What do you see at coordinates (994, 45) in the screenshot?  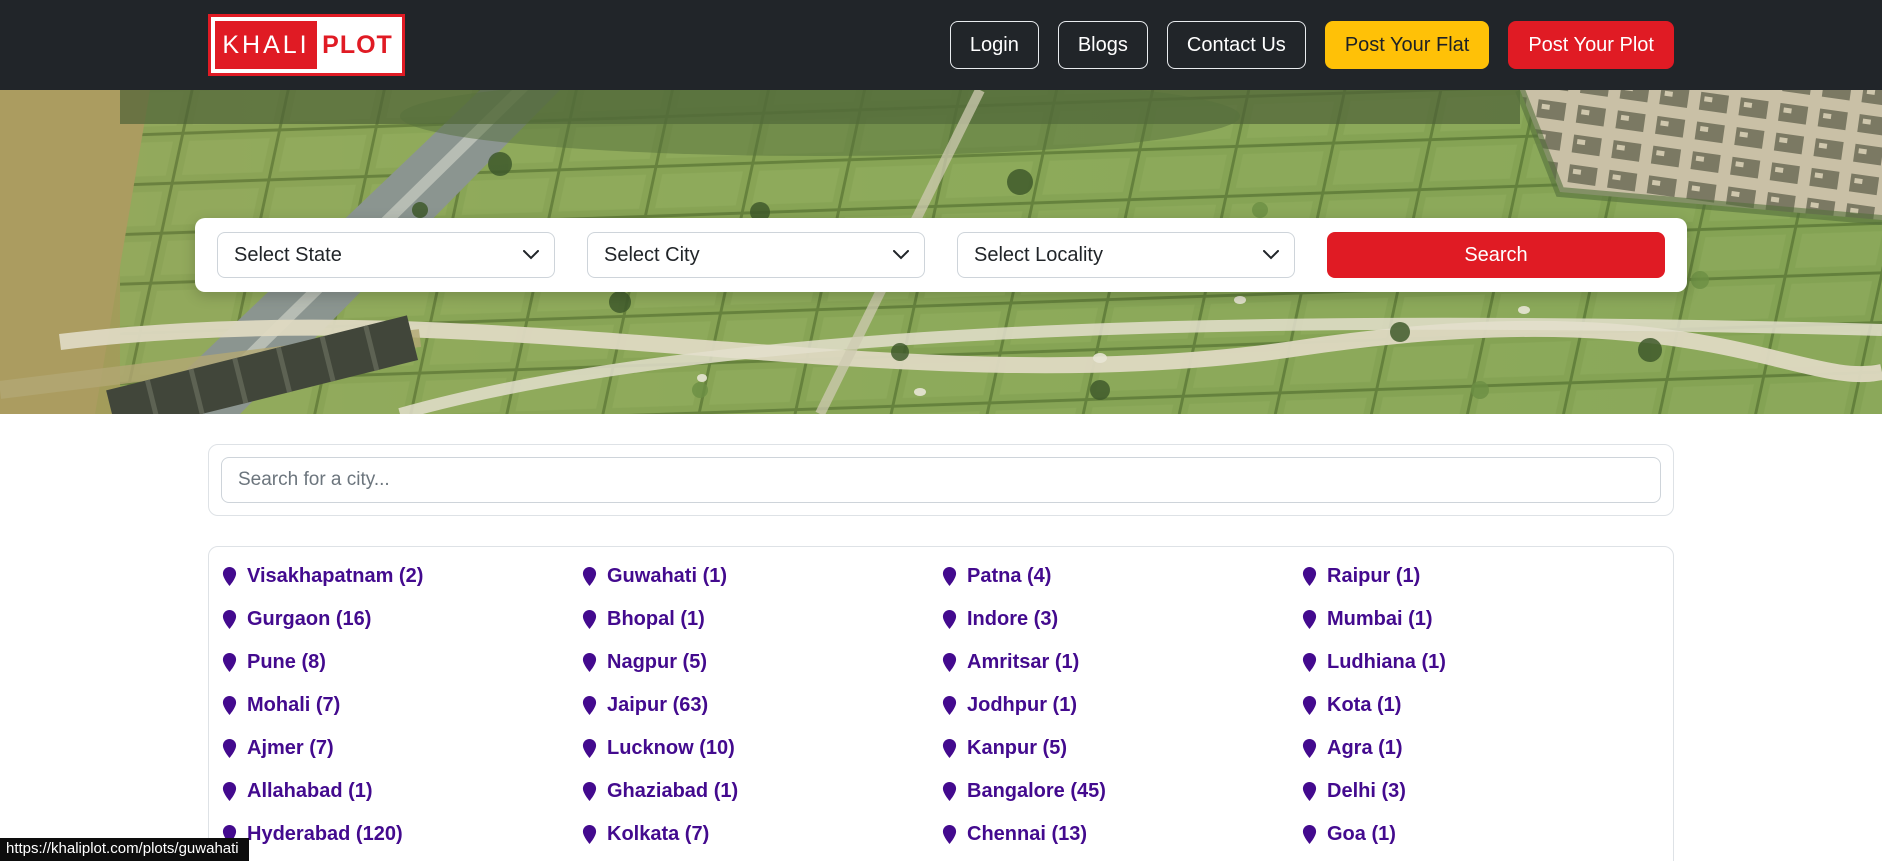 I see `login-button: Login` at bounding box center [994, 45].